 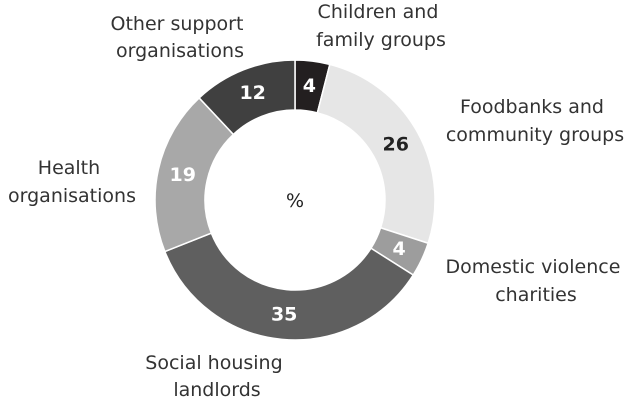 What do you see at coordinates (252, 93) in the screenshot?
I see `value-label-other-support-organisations: 12` at bounding box center [252, 93].